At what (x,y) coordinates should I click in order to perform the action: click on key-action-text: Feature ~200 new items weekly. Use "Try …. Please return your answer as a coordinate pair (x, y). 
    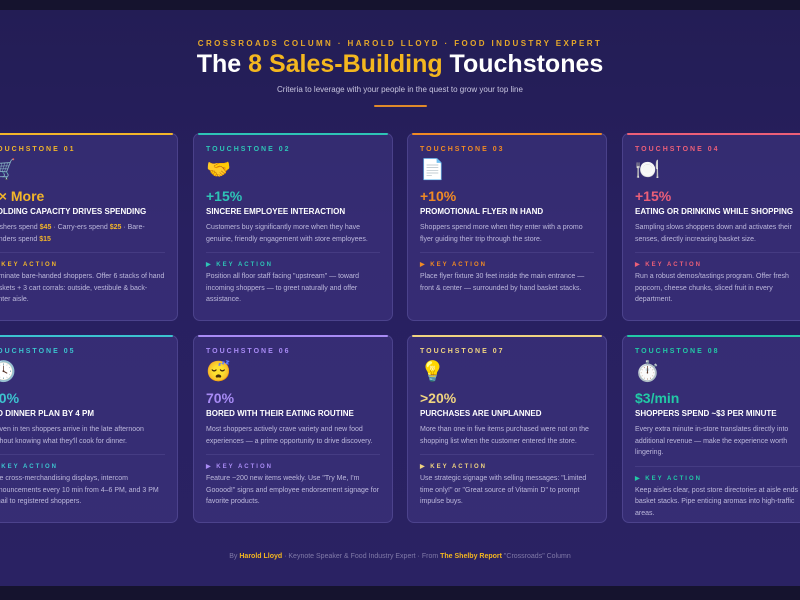
    Looking at the image, I should click on (292, 490).